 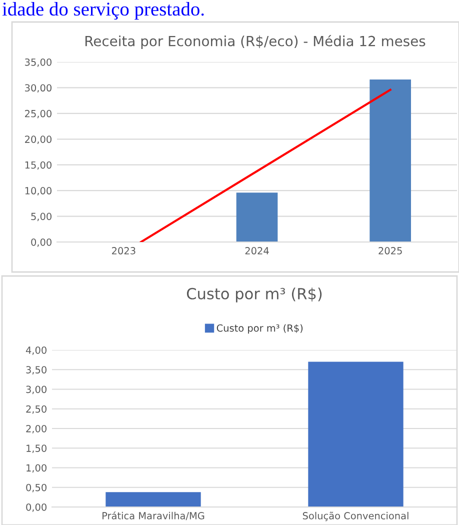 I want to click on y-tick-label: 2,50, so click(x=36, y=409).